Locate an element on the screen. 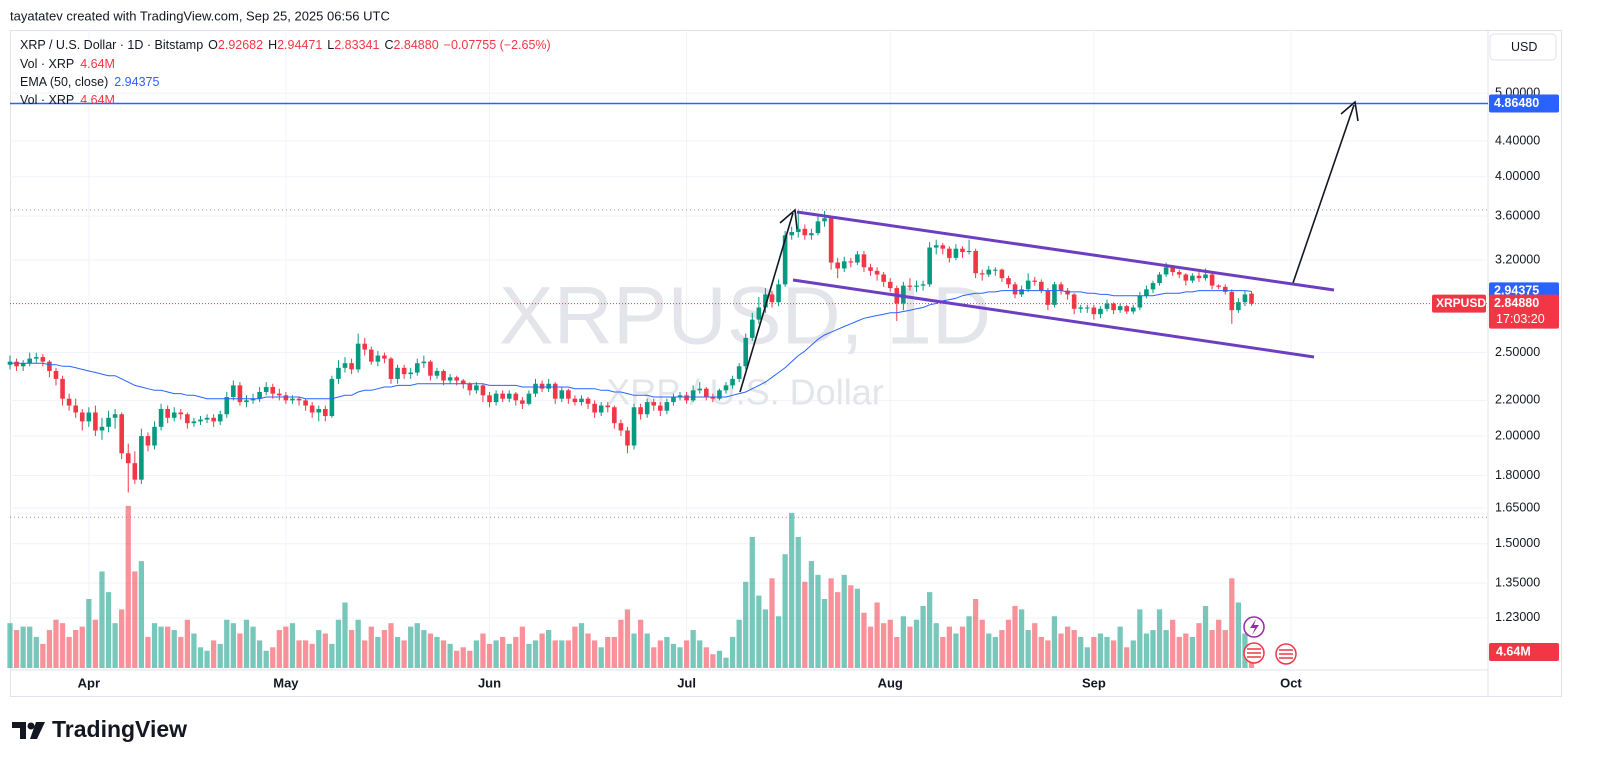 Image resolution: width=1600 pixels, height=779 pixels. open-value: 2.92682 is located at coordinates (240, 45).